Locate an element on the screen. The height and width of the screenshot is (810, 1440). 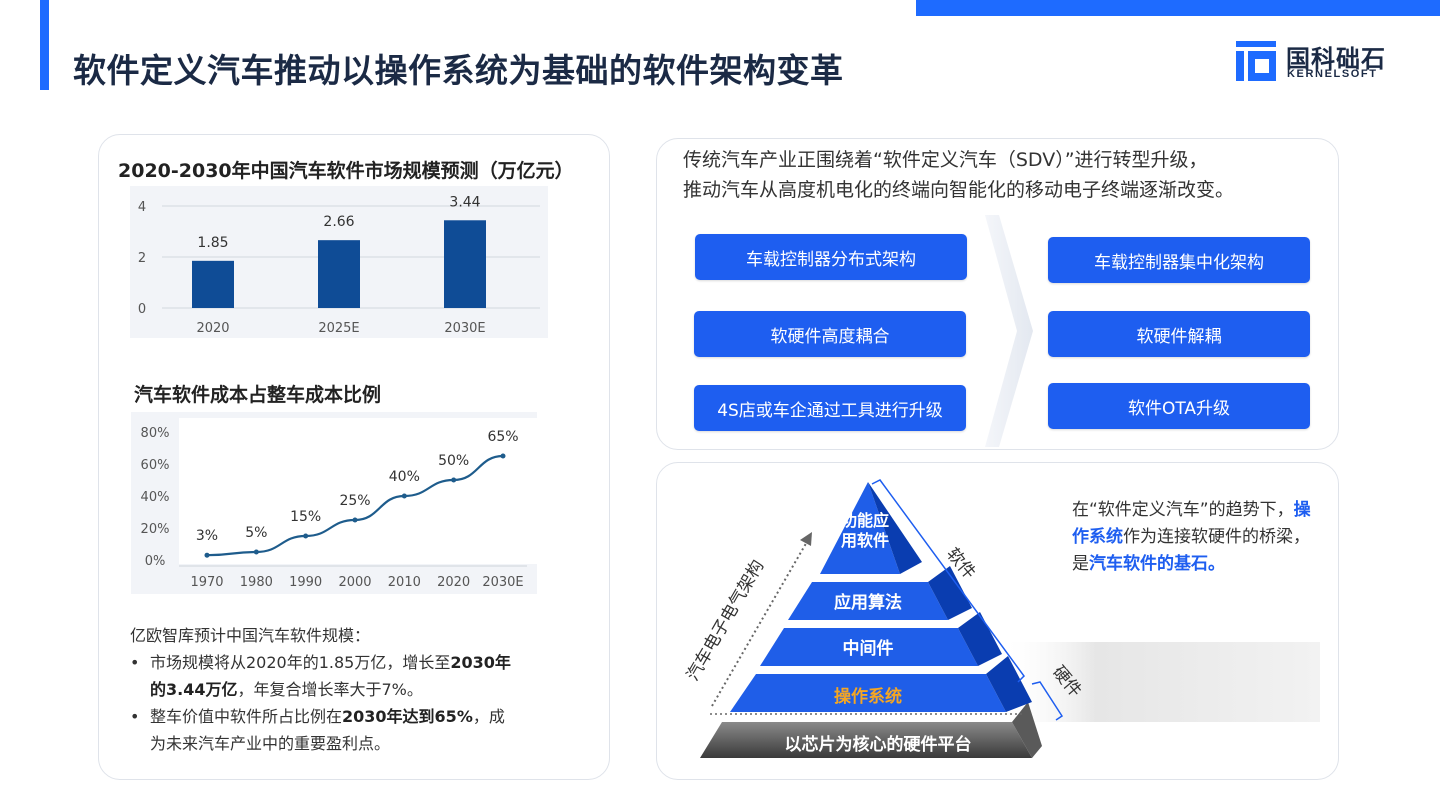
bar-2025E is located at coordinates (339, 274).